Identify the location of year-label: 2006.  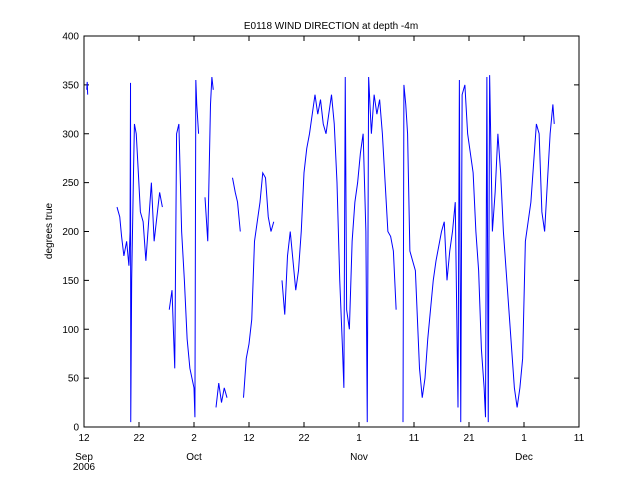
(84, 467).